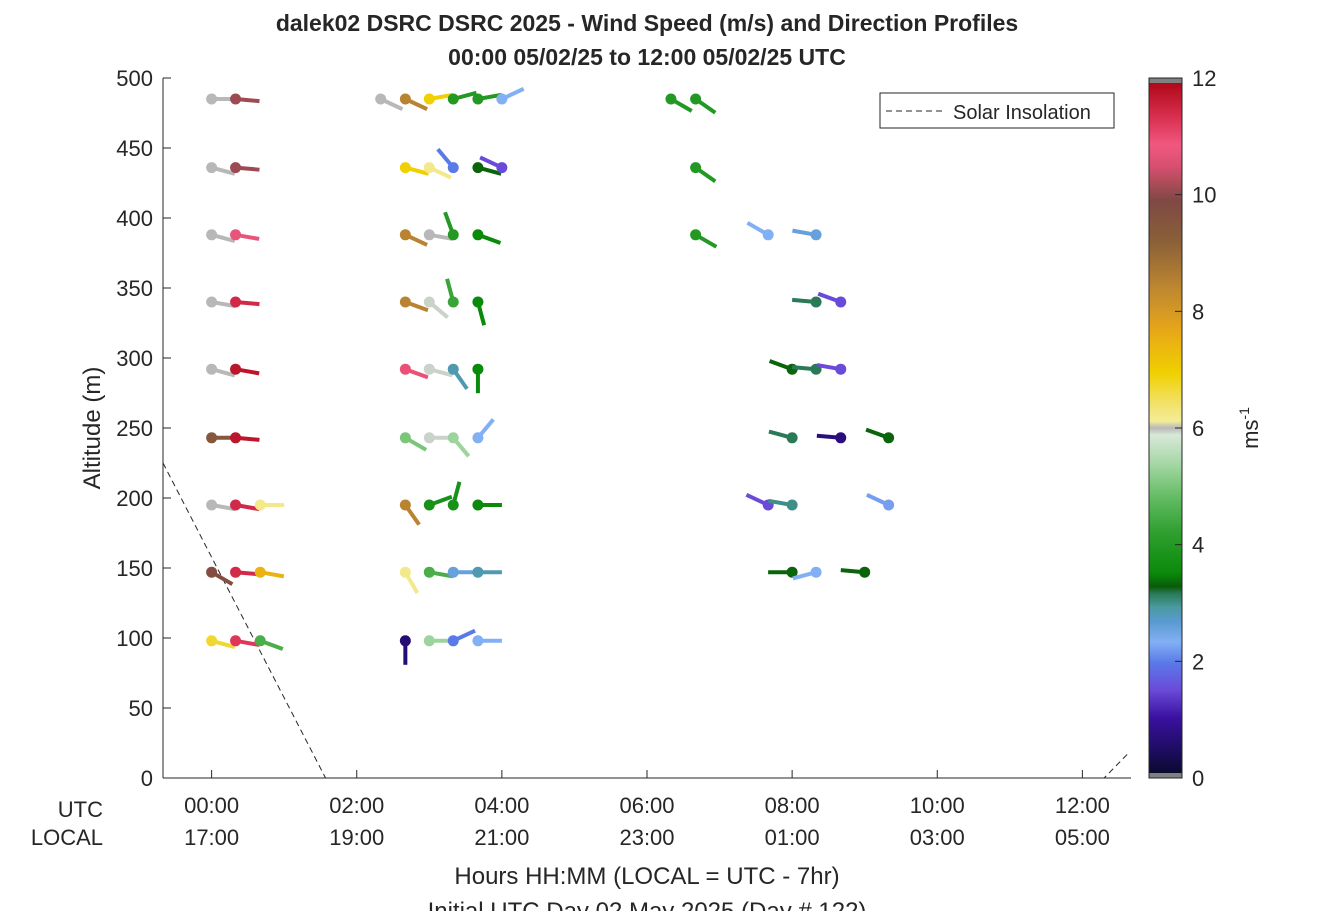 The height and width of the screenshot is (911, 1343). I want to click on y-tick-label: 400, so click(134, 218).